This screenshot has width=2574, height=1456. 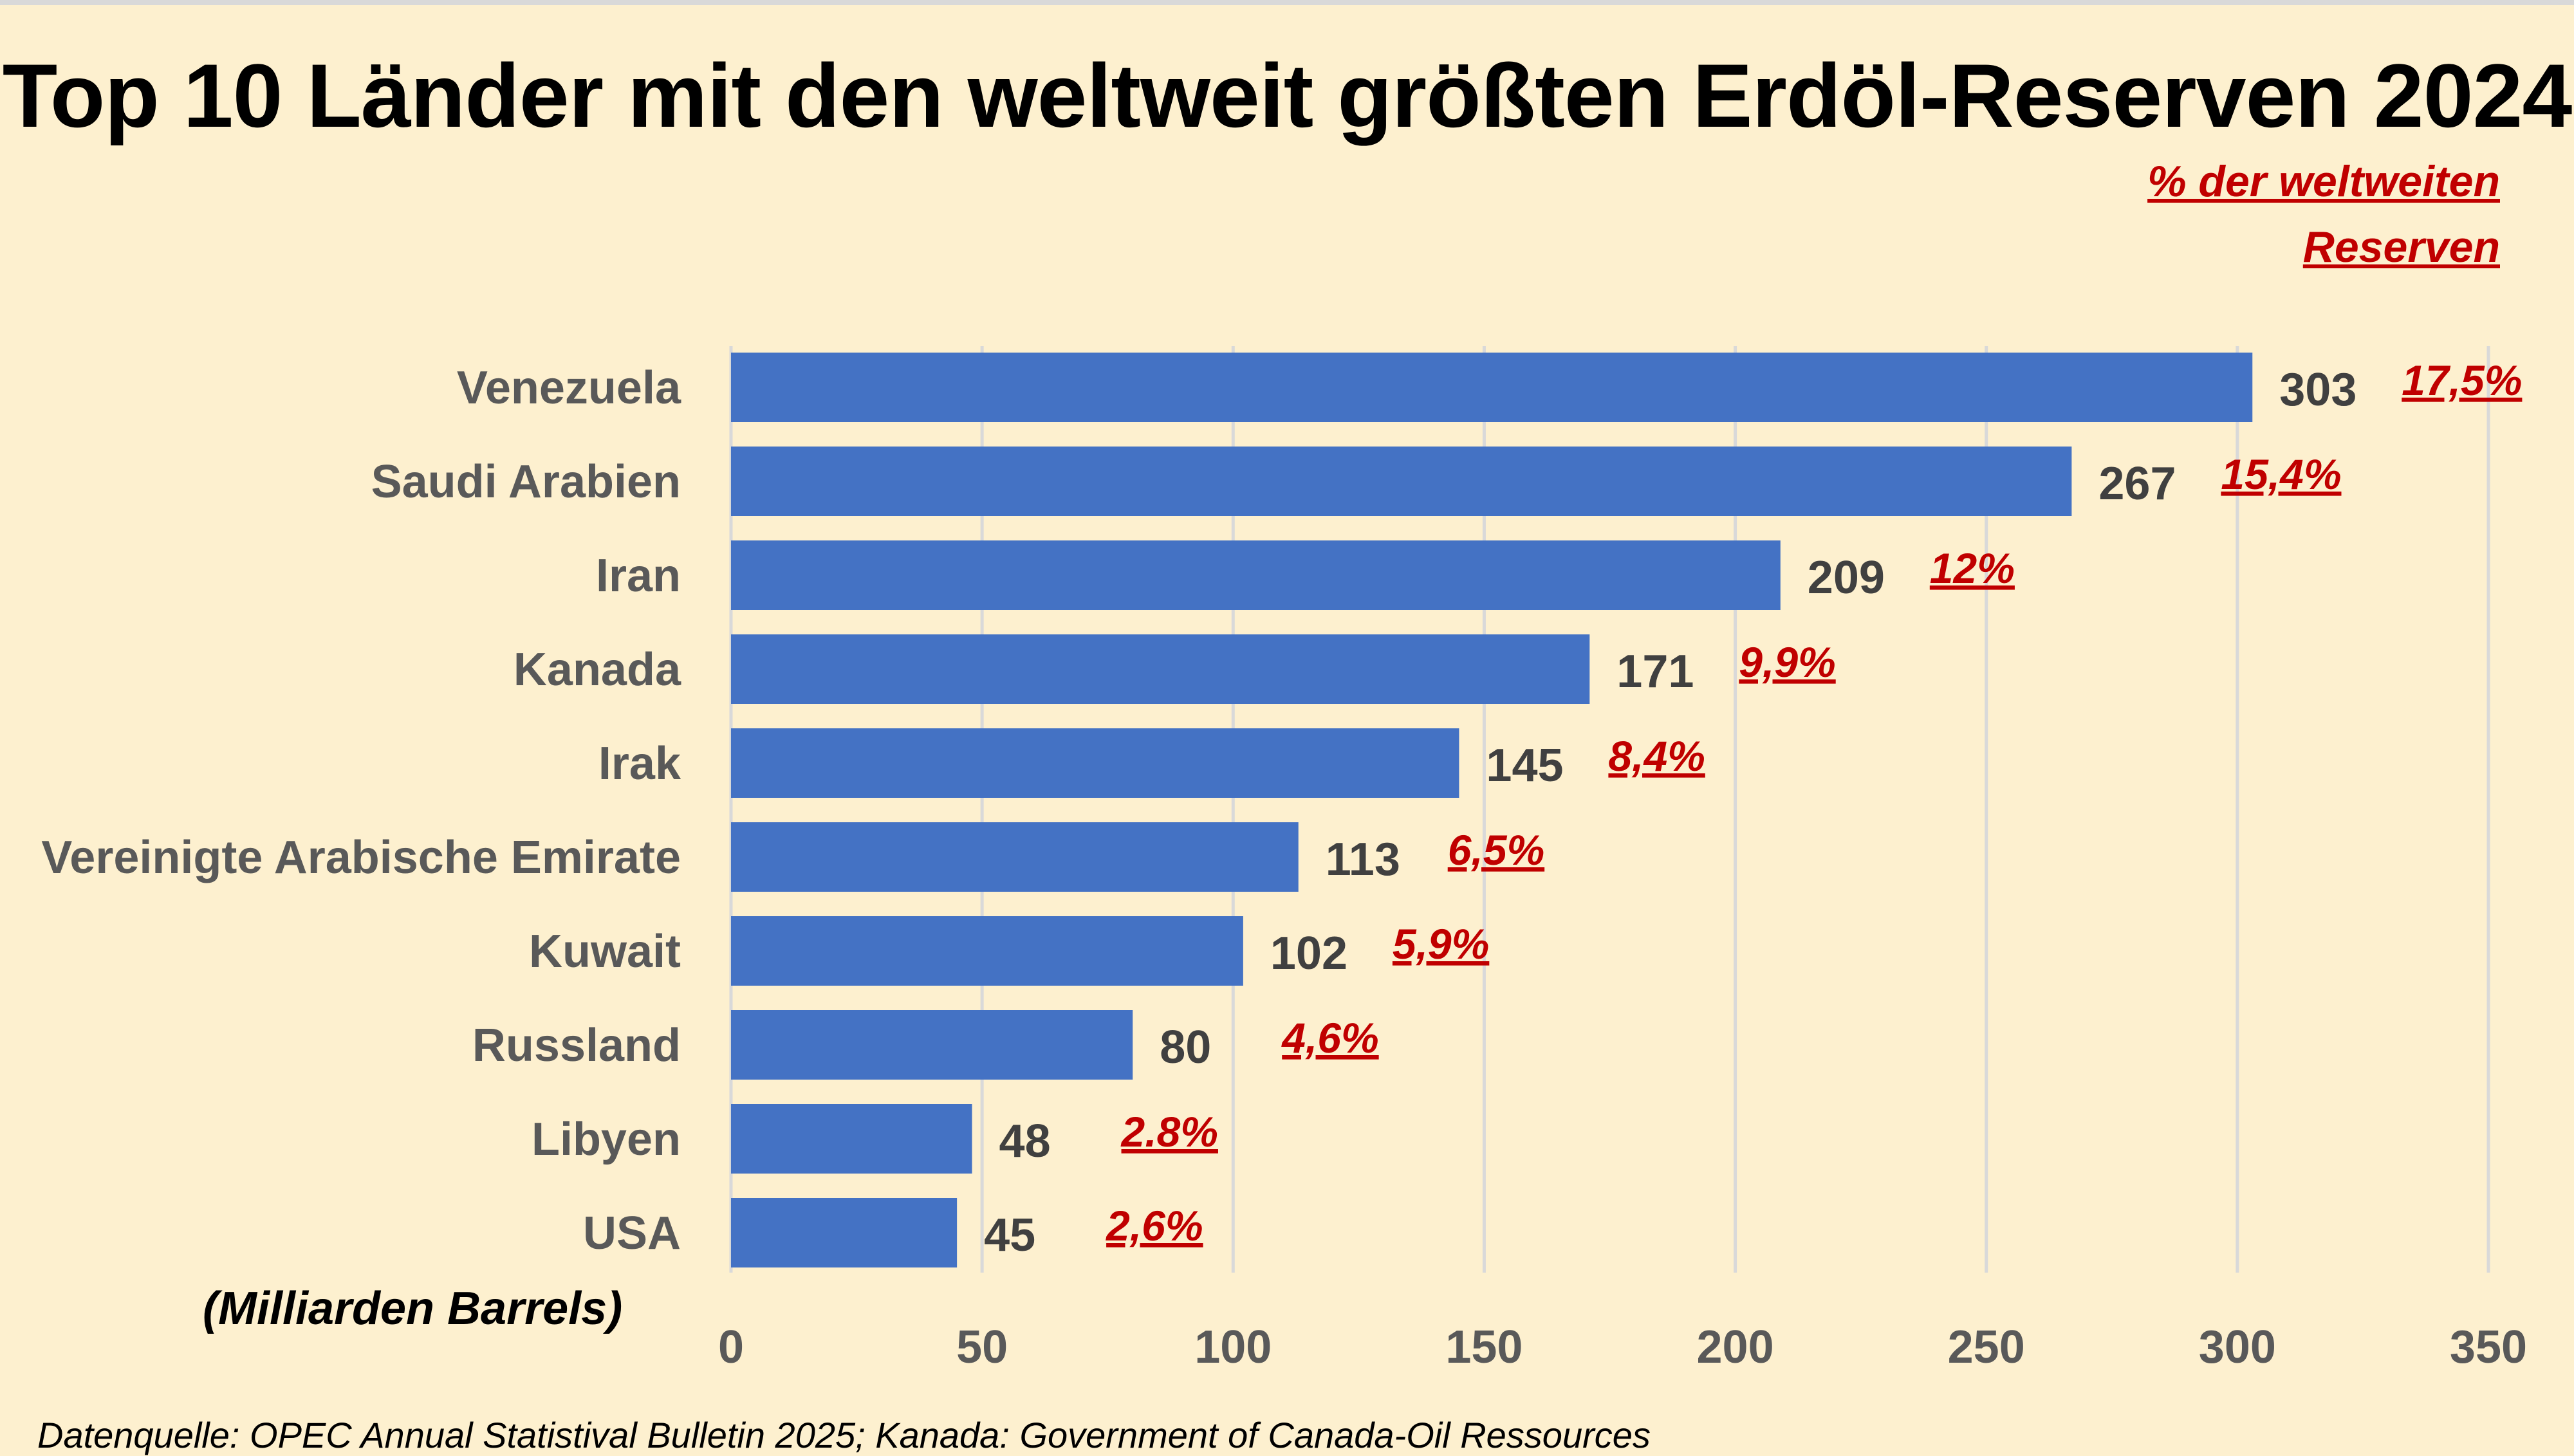 What do you see at coordinates (1656, 756) in the screenshot?
I see `percent-label: 8,4%` at bounding box center [1656, 756].